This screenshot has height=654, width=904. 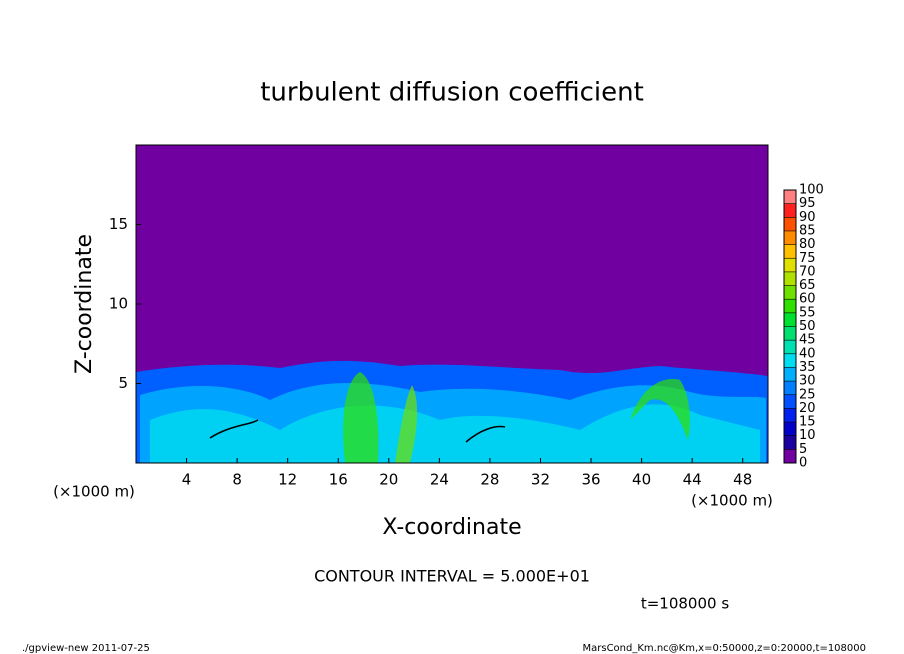 What do you see at coordinates (742, 480) in the screenshot?
I see `x-tick-label: 48` at bounding box center [742, 480].